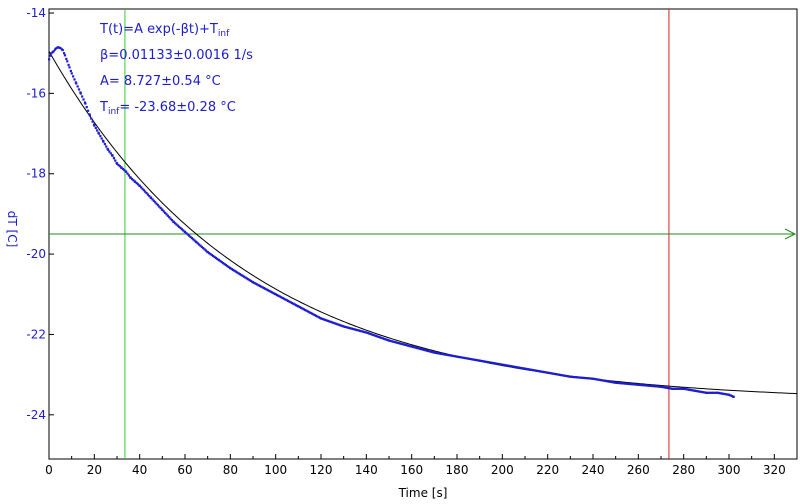  Describe the element at coordinates (457, 470) in the screenshot. I see `x-tick-label: 180` at that location.